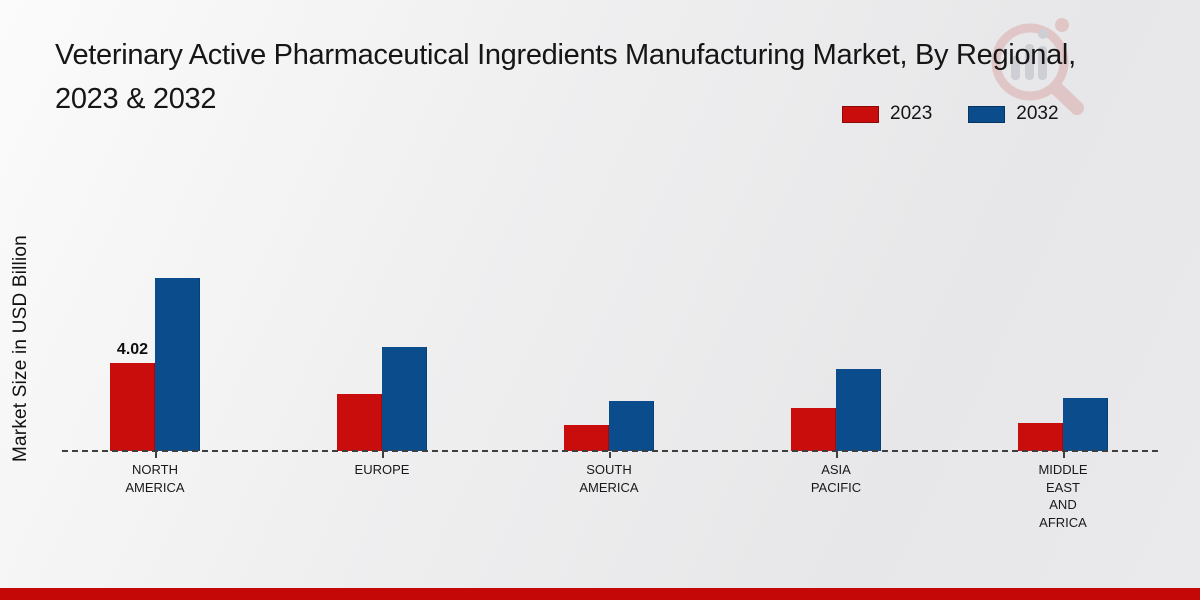 This screenshot has height=600, width=1200. Describe the element at coordinates (156, 455) in the screenshot. I see `x-tick-north-america` at that location.